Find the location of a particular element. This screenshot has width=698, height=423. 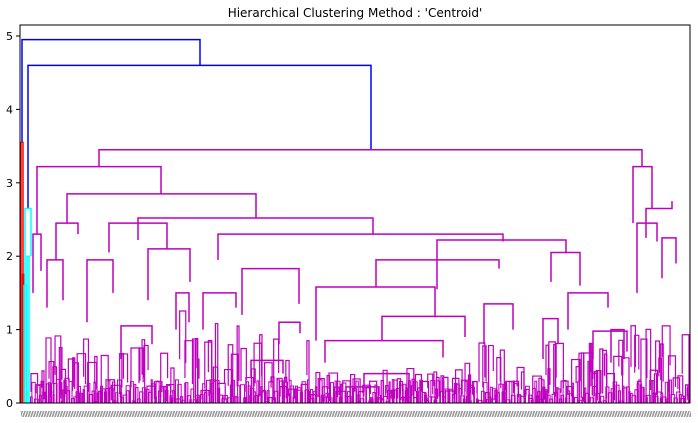

y-tick-label: 5 is located at coordinates (9, 36).